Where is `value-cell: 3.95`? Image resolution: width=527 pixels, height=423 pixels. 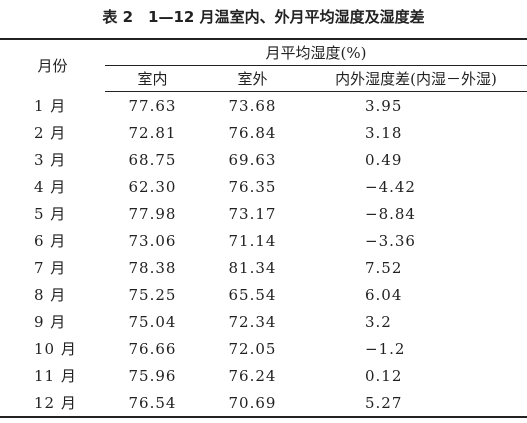 value-cell: 3.95 is located at coordinates (384, 105).